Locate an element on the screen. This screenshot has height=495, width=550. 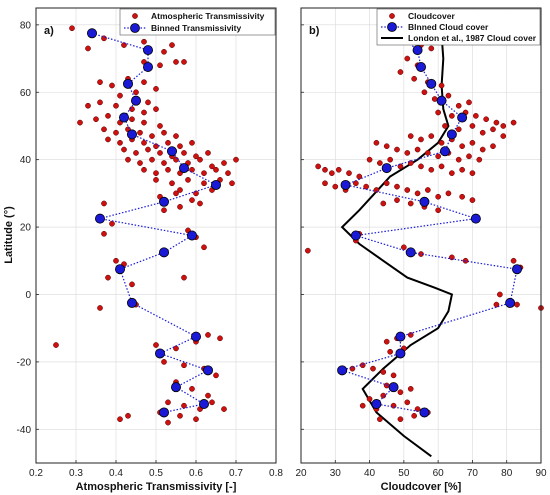
x-tick-label: 70 is located at coordinates (473, 473).